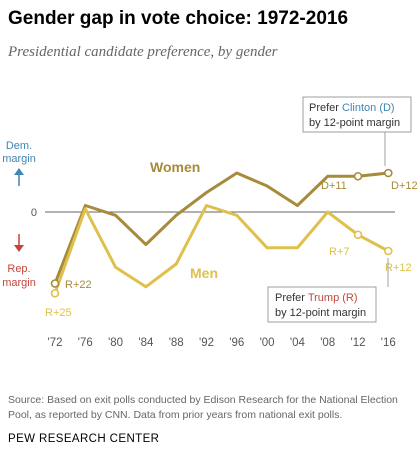  I want to click on x-tick-label-16: '16, so click(388, 343).